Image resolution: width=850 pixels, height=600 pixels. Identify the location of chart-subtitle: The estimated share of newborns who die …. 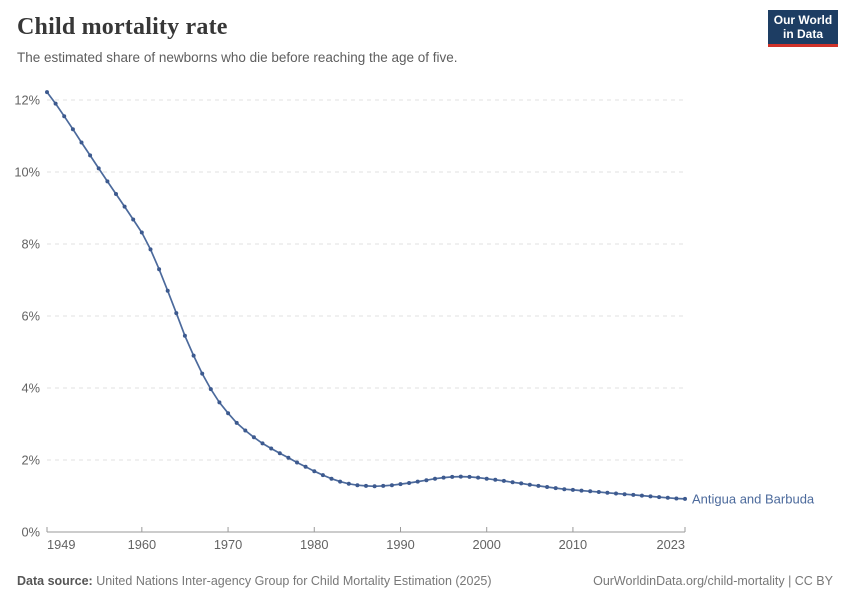
(237, 57).